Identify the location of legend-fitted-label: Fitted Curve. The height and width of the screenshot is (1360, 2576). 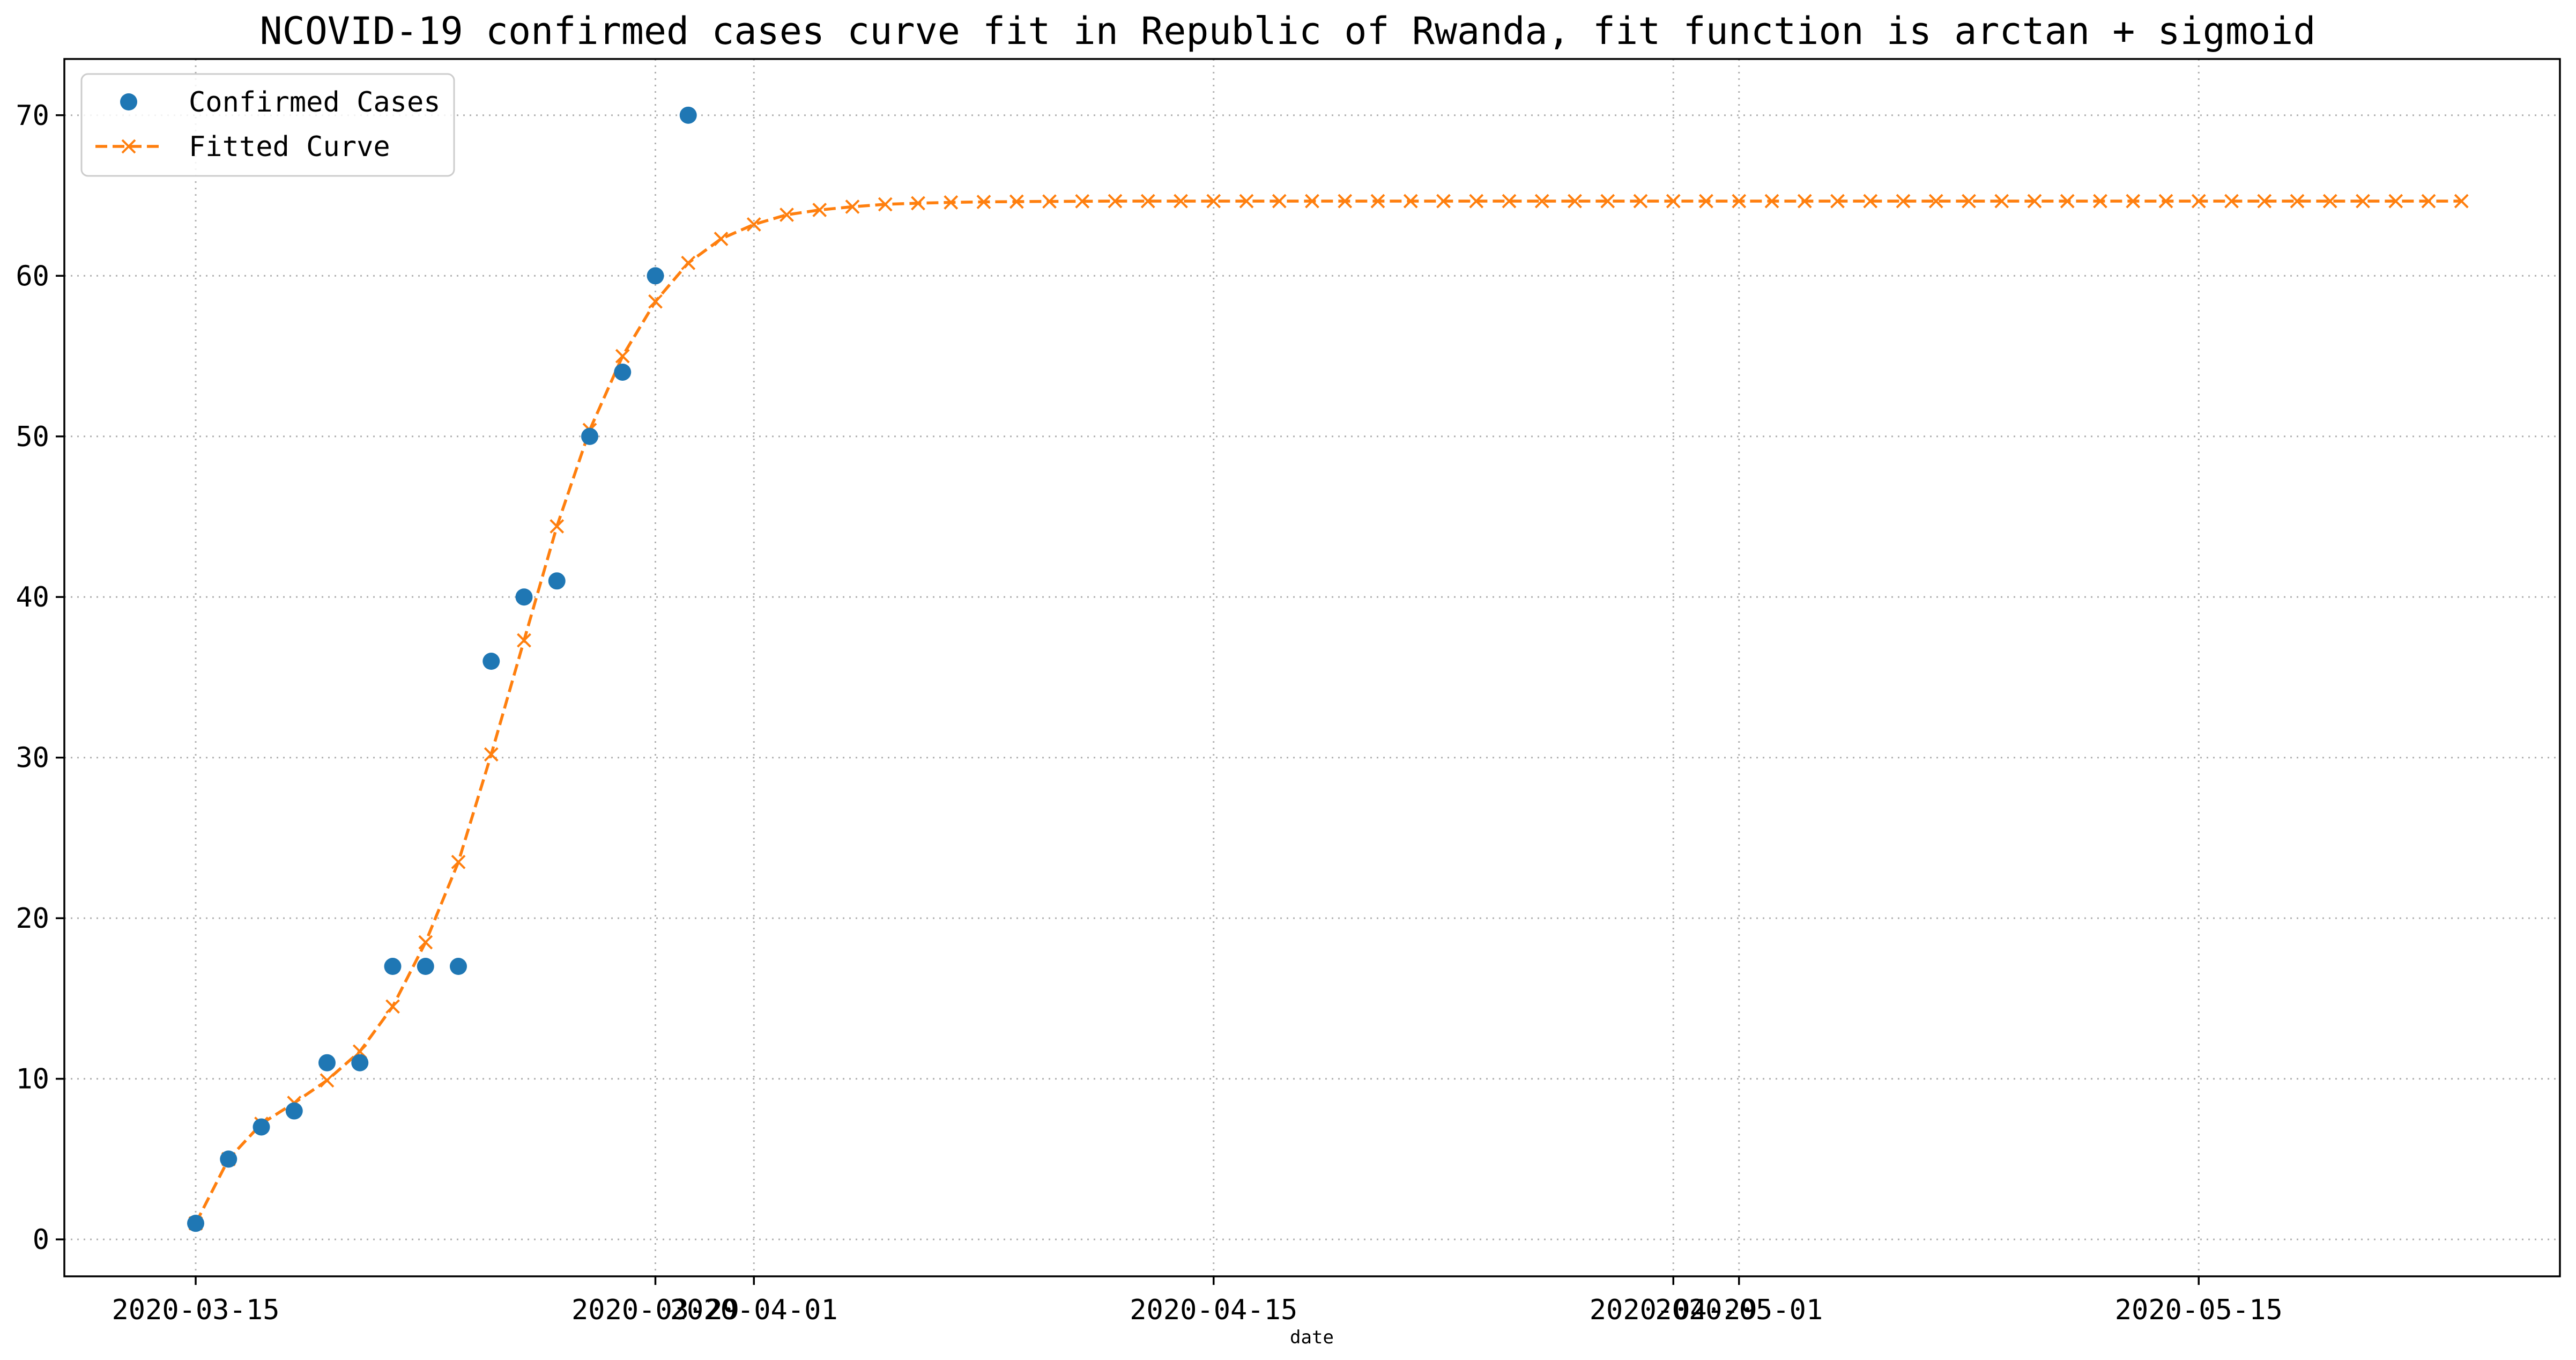
(289, 147).